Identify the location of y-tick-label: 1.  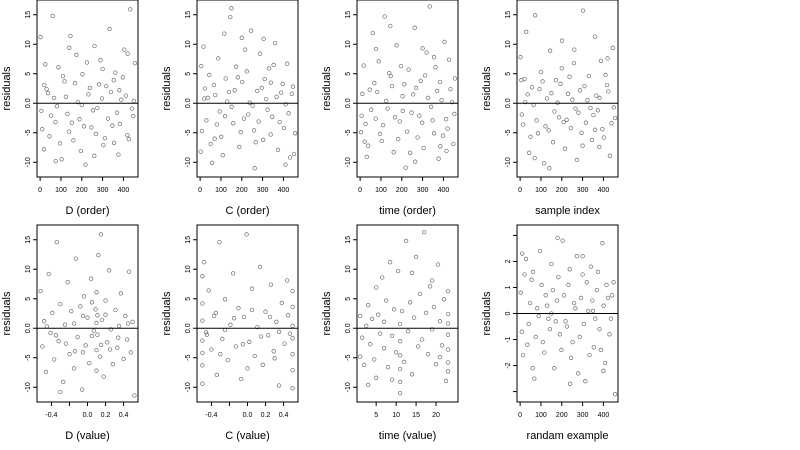
(508, 287).